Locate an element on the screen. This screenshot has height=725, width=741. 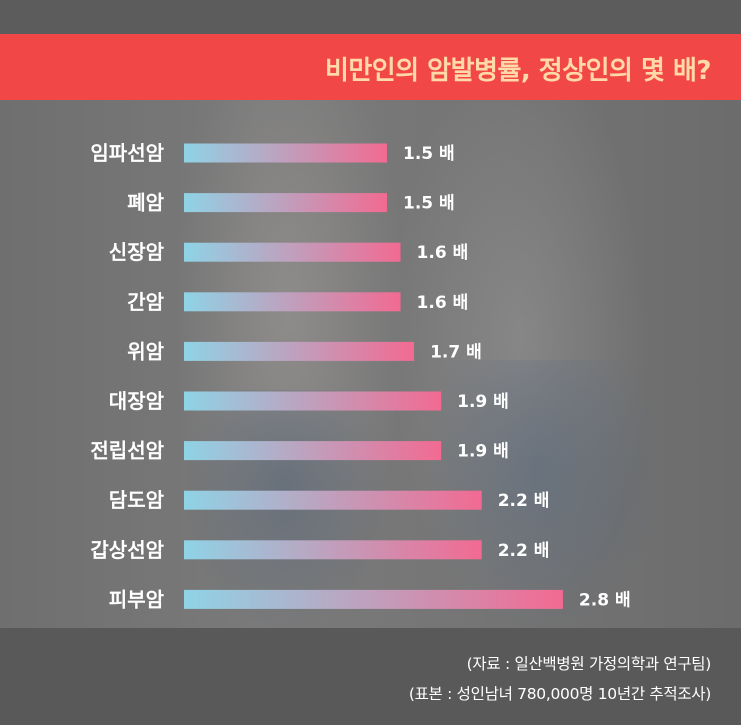
category-label: 위암 is located at coordinates (145, 351).